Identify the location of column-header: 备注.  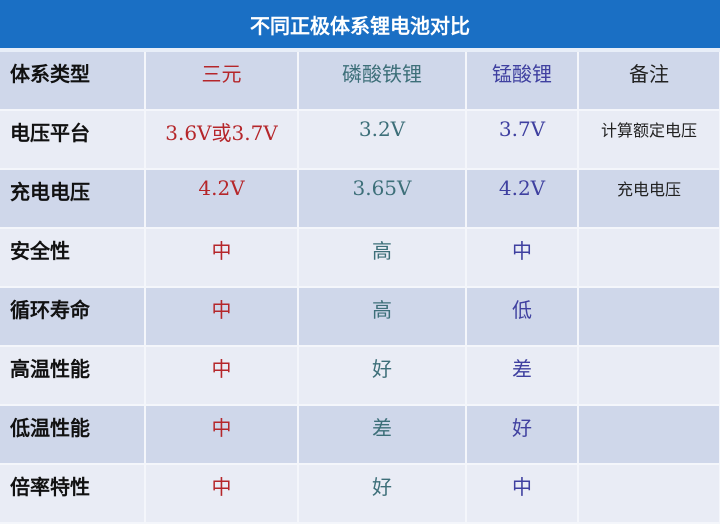
(649, 81).